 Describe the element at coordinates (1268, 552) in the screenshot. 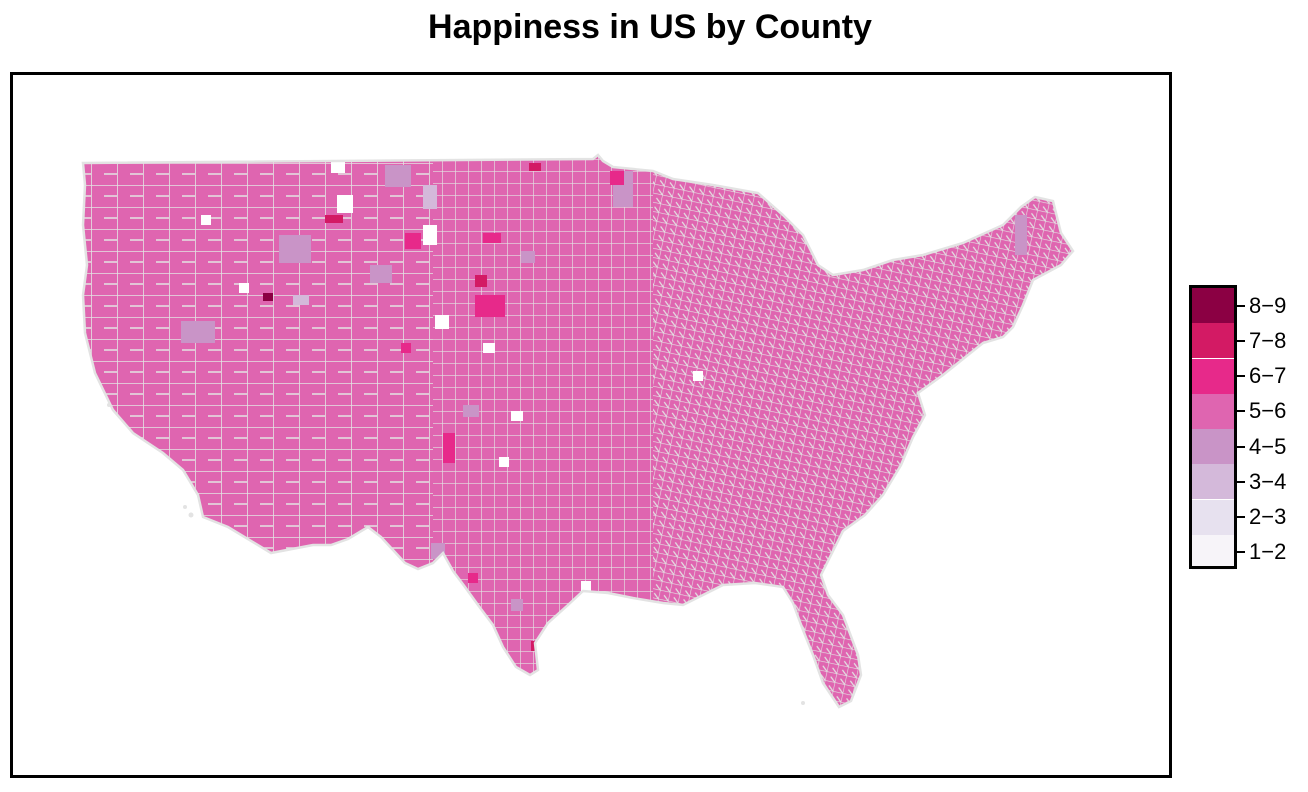

I see `legend-label: 1−2` at that location.